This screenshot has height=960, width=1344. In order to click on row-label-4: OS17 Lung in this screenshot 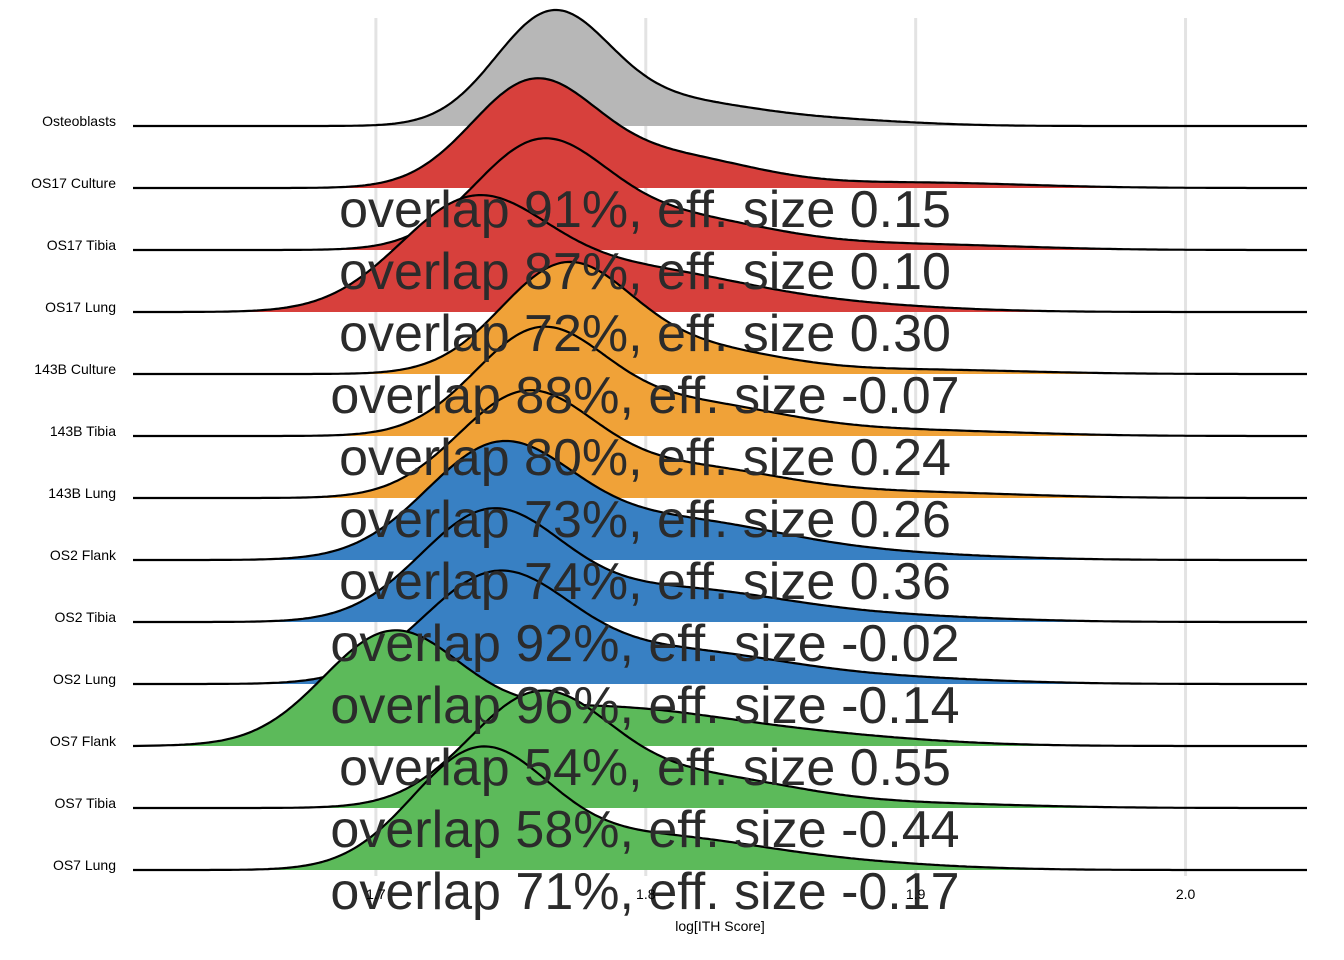, I will do `click(80, 307)`.